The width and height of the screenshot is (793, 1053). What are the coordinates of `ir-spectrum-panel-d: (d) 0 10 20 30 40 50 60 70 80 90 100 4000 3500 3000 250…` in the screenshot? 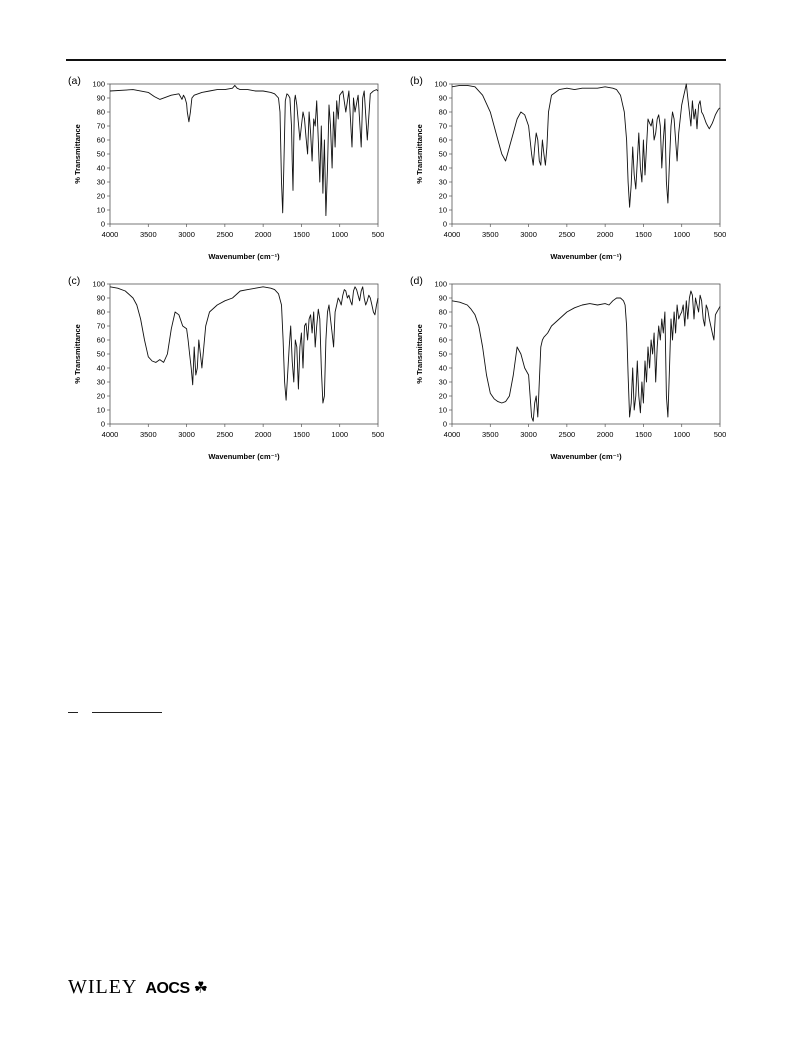 It's located at (574, 372).